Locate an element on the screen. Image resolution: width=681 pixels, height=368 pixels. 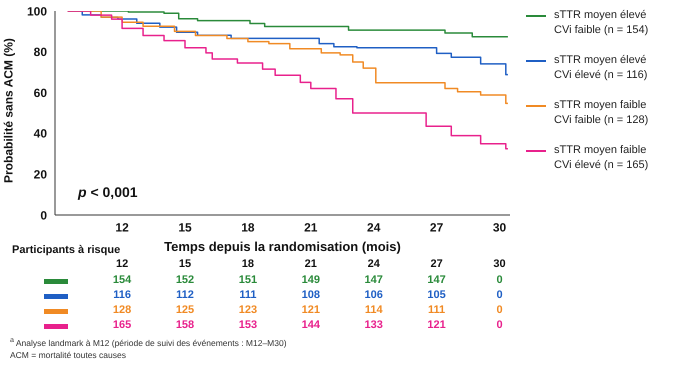
text: ACM = mortalité toutes causes is located at coordinates (68, 355).